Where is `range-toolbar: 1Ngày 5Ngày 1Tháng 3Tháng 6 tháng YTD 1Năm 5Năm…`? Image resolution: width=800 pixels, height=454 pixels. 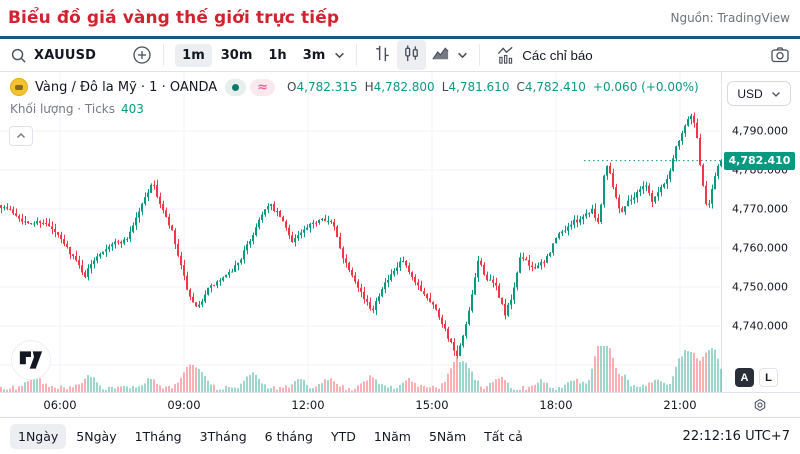
range-toolbar: 1Ngày 5Ngày 1Tháng 3Tháng 6 tháng YTD 1Năm 5Năm… is located at coordinates (400, 435).